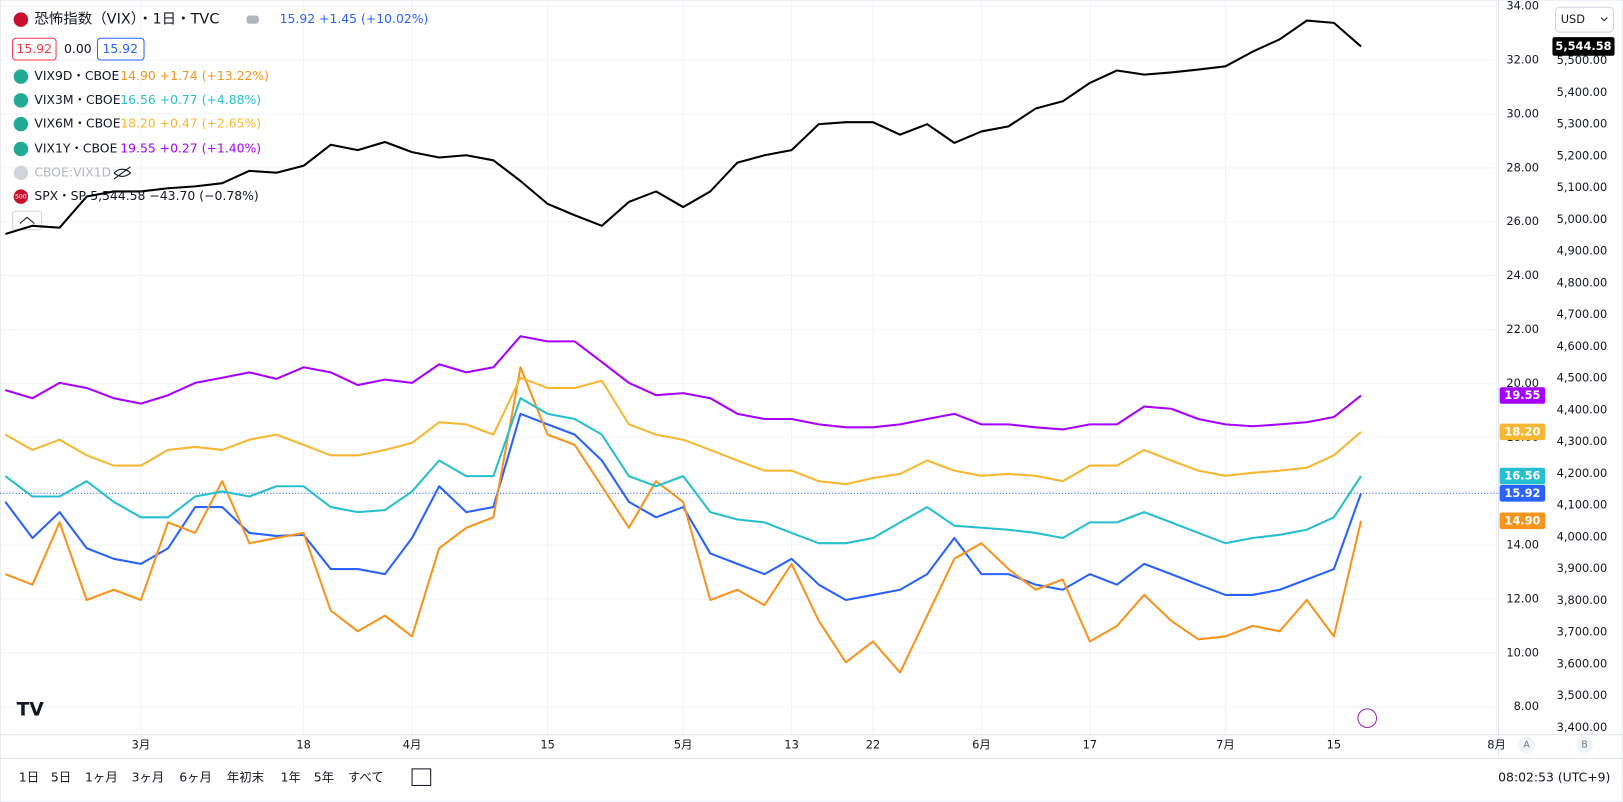  I want to click on price-badge-label: 19.55, so click(1522, 395).